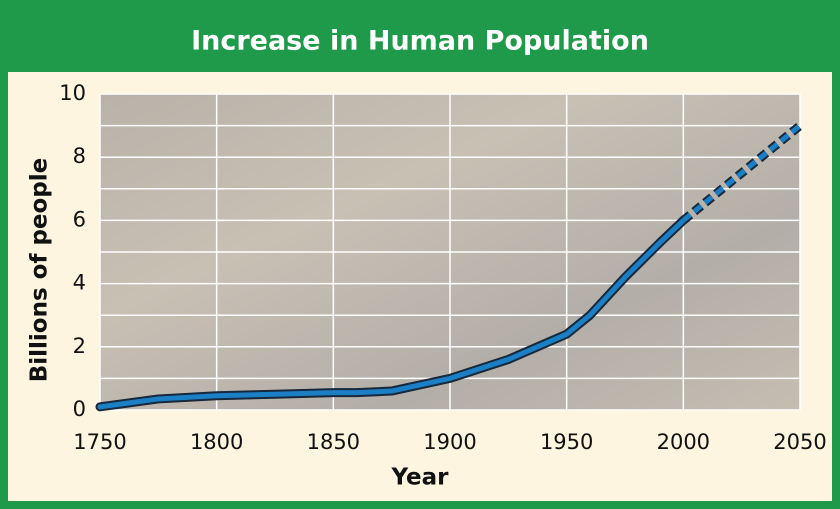 This screenshot has height=509, width=840. I want to click on x-axis-label: Year, so click(419, 478).